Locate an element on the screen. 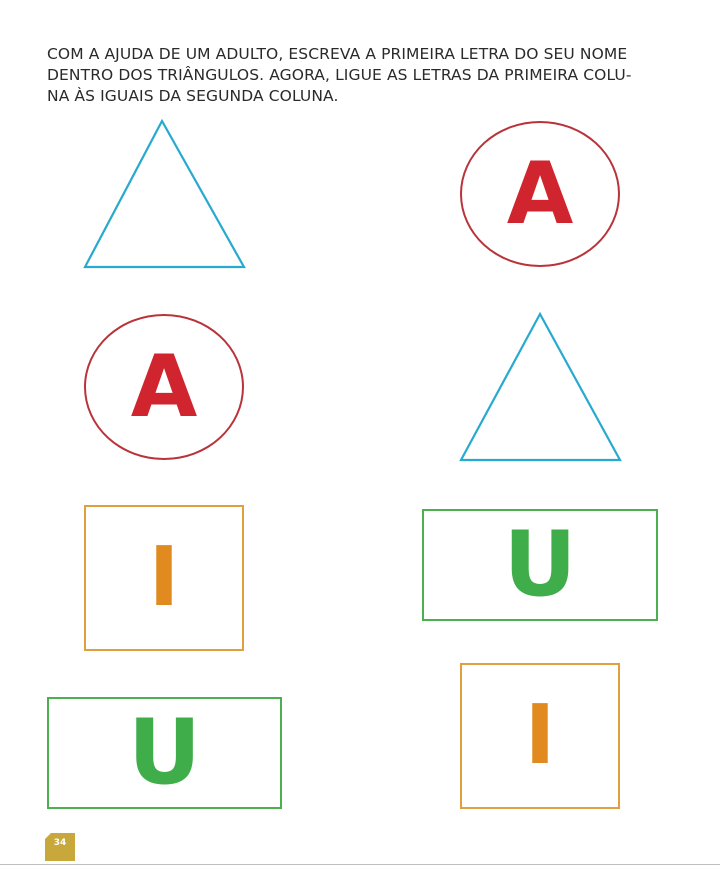  letter-u-left: U is located at coordinates (164, 752).